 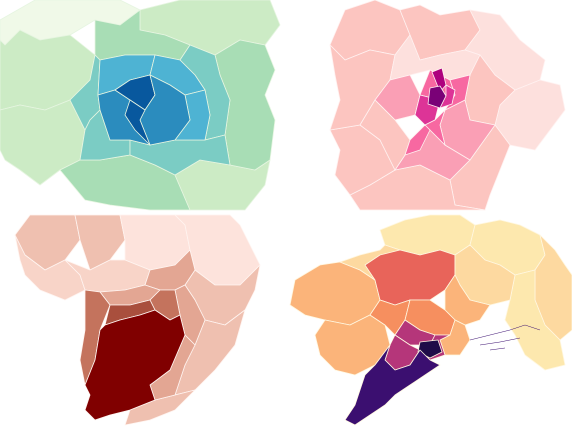 What do you see at coordinates (385, 135) in the screenshot?
I see `district-mid-sw` at bounding box center [385, 135].